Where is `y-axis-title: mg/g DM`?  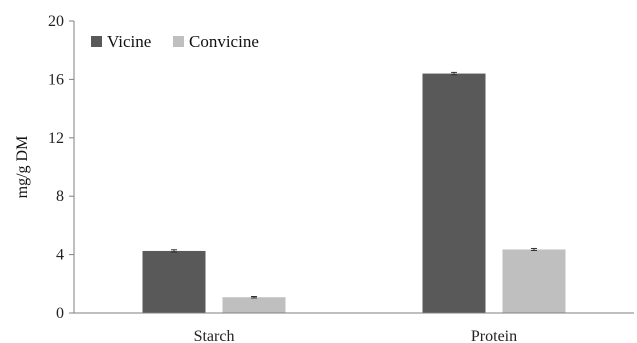
y-axis-title: mg/g DM is located at coordinates (22, 167).